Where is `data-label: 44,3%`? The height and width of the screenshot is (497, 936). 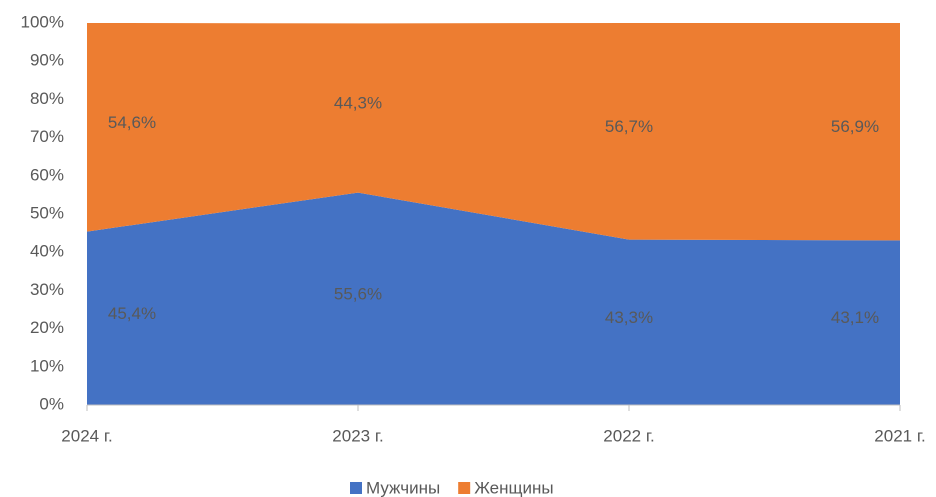 data-label: 44,3% is located at coordinates (358, 102).